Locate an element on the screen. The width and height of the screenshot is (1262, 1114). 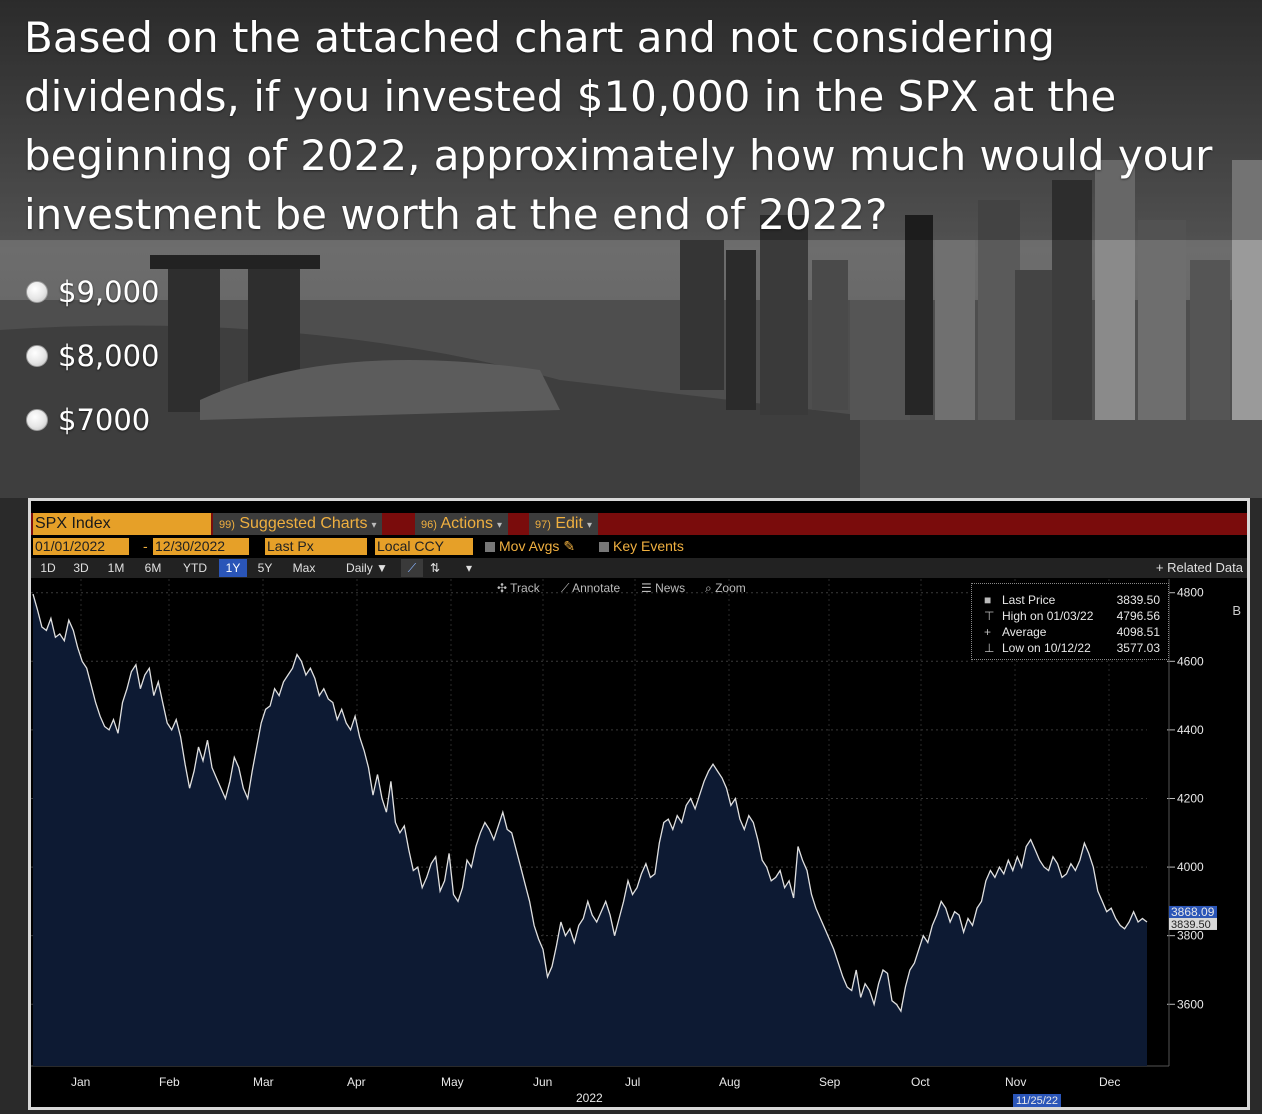
x-tick-label: Sep is located at coordinates (830, 1082).